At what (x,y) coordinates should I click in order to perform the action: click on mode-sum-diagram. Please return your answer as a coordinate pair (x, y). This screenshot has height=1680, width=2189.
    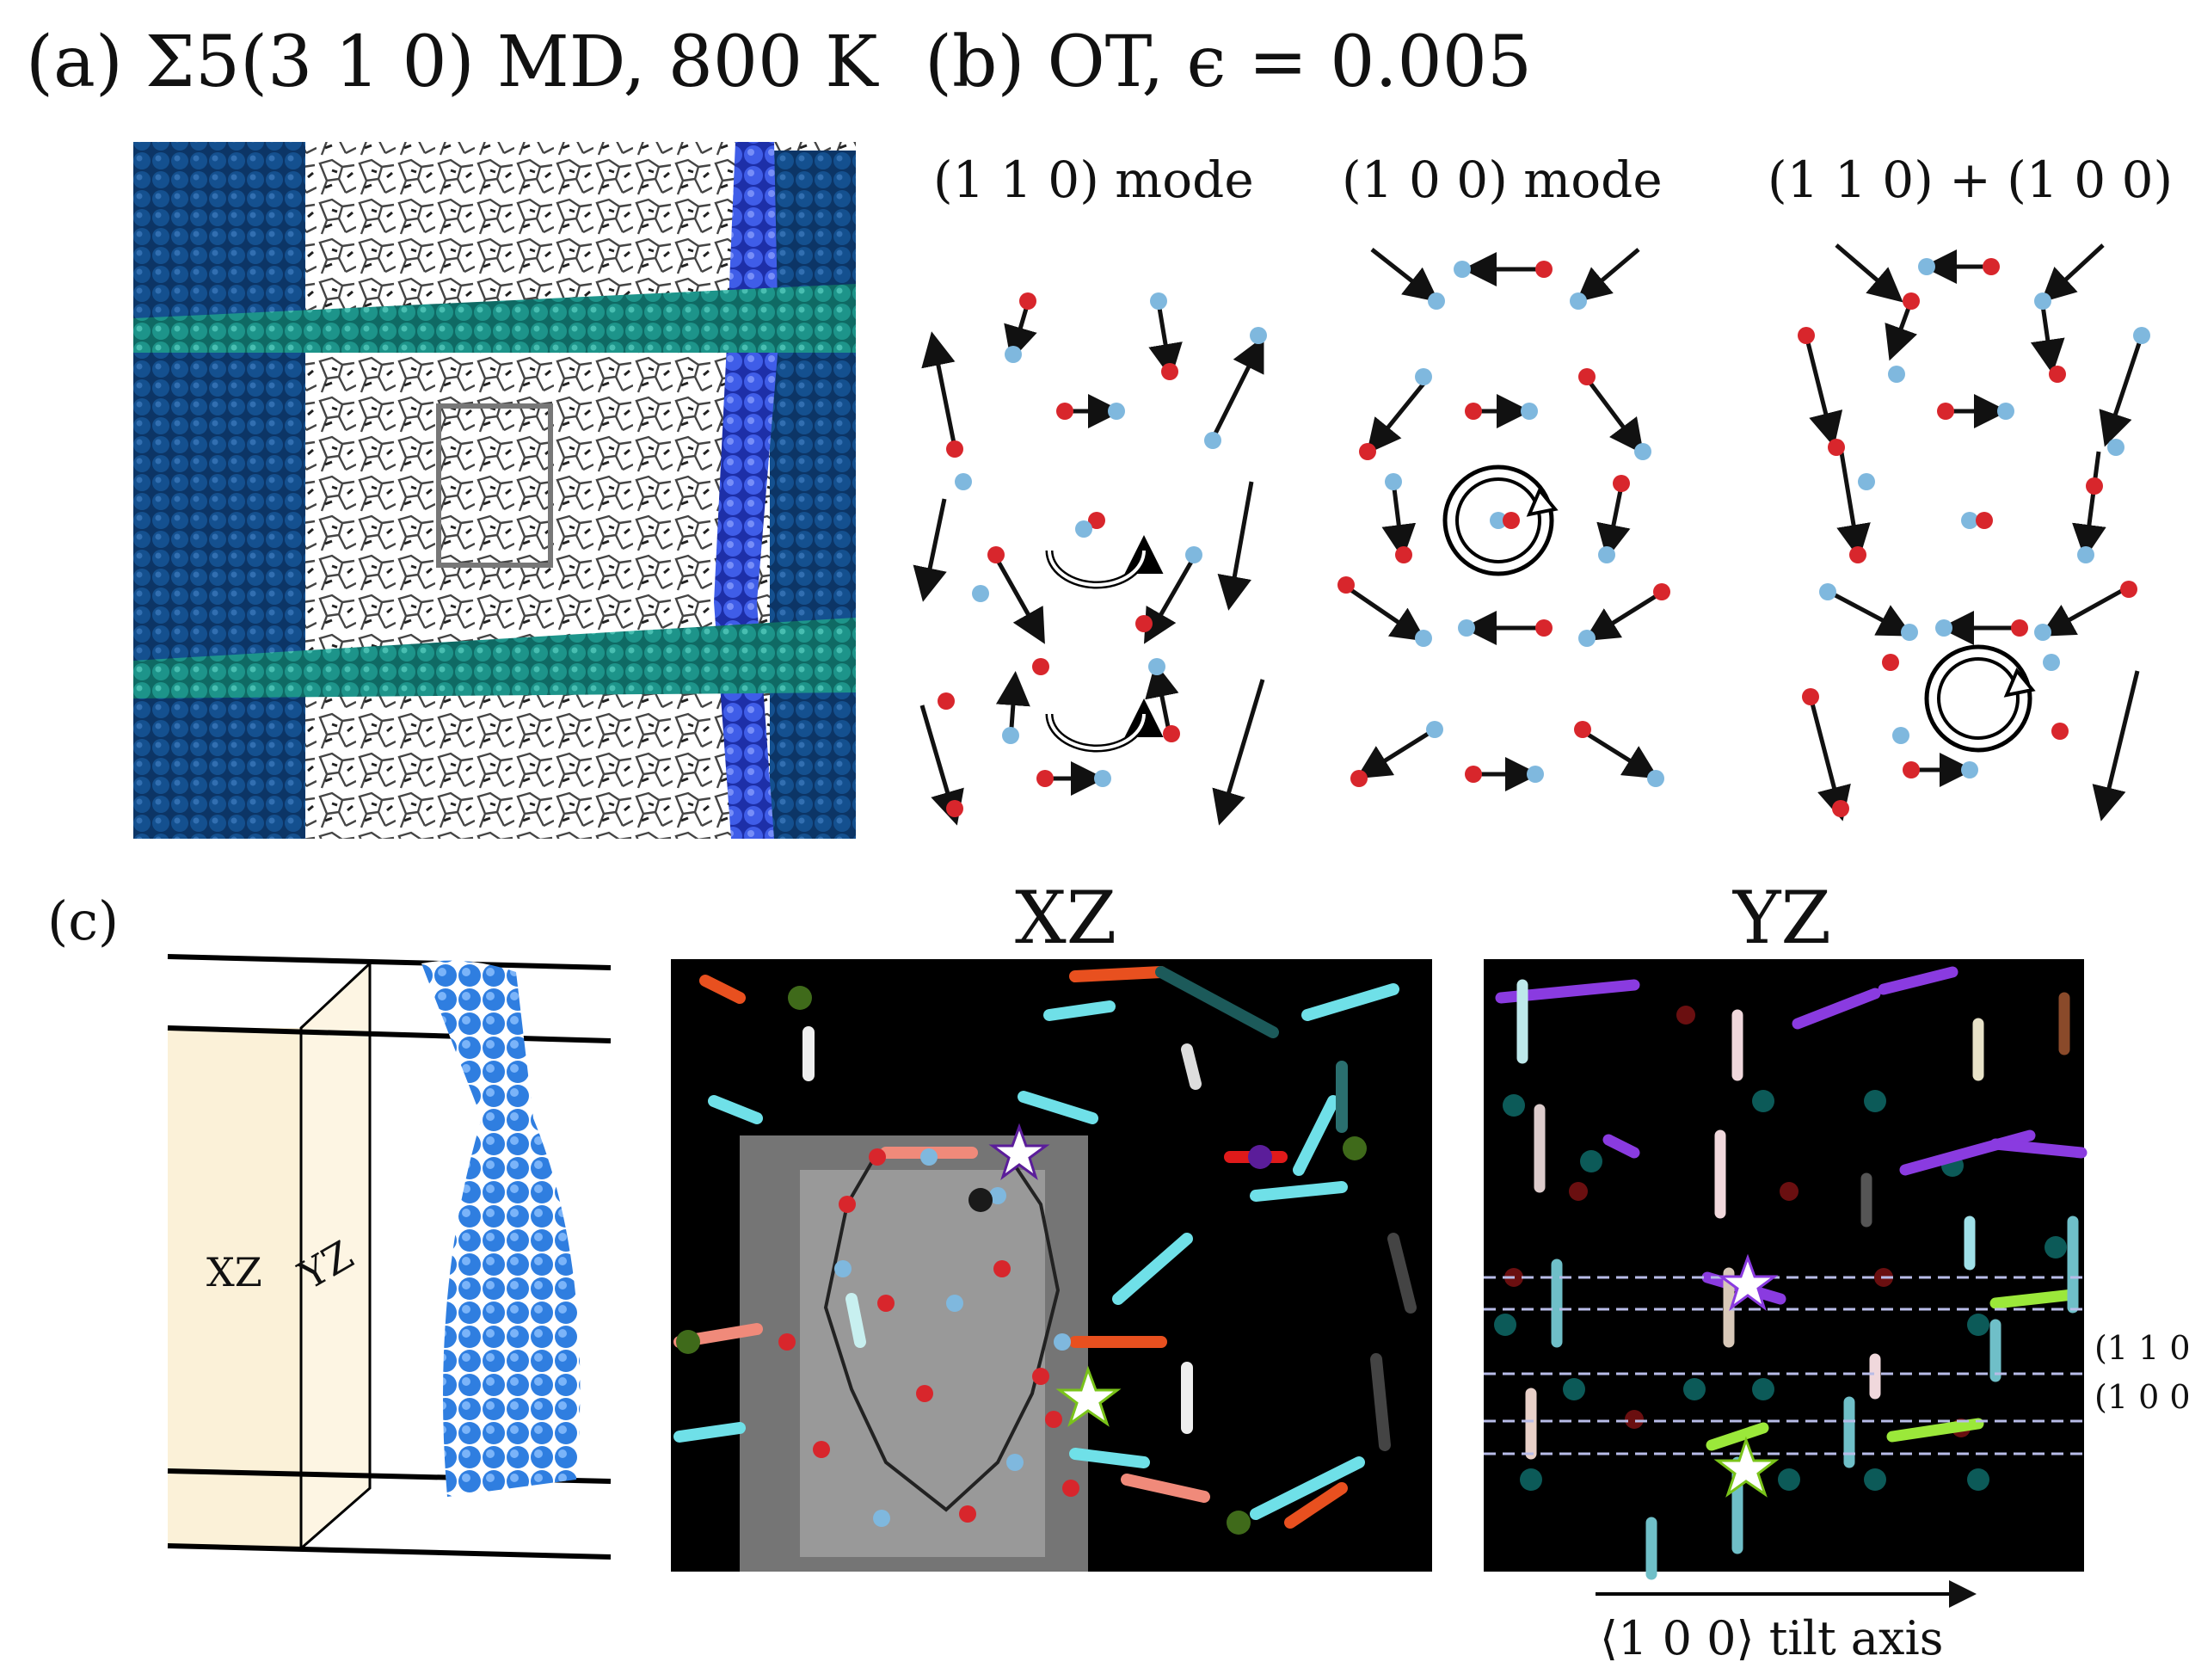
    Looking at the image, I should click on (1974, 532).